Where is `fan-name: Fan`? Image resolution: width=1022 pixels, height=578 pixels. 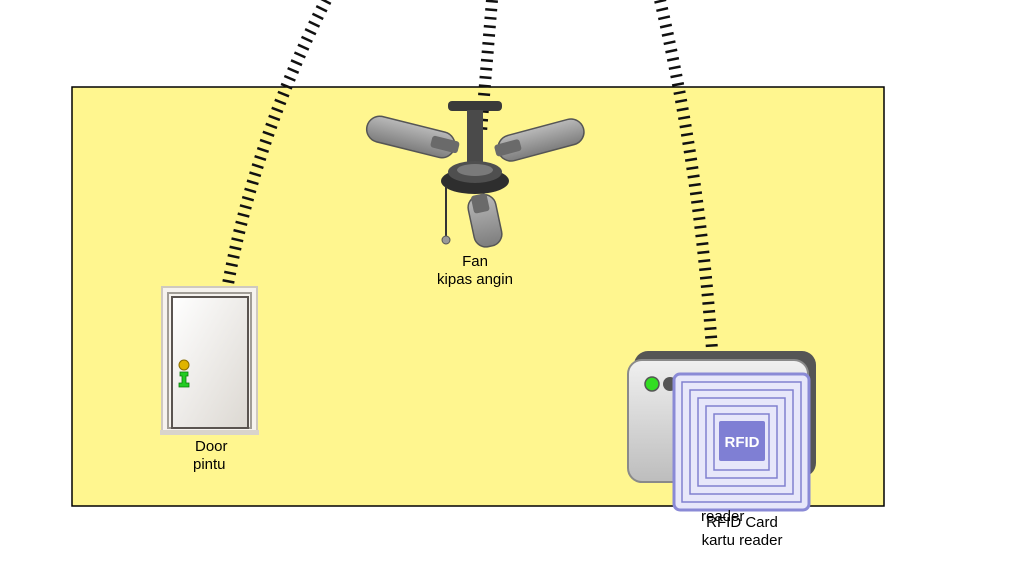
fan-name: Fan is located at coordinates (475, 261).